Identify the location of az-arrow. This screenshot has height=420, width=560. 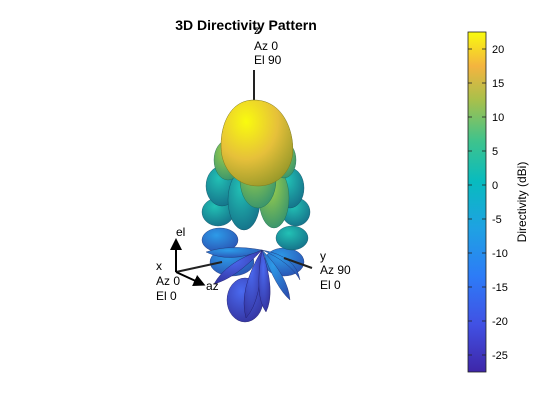
(190, 278).